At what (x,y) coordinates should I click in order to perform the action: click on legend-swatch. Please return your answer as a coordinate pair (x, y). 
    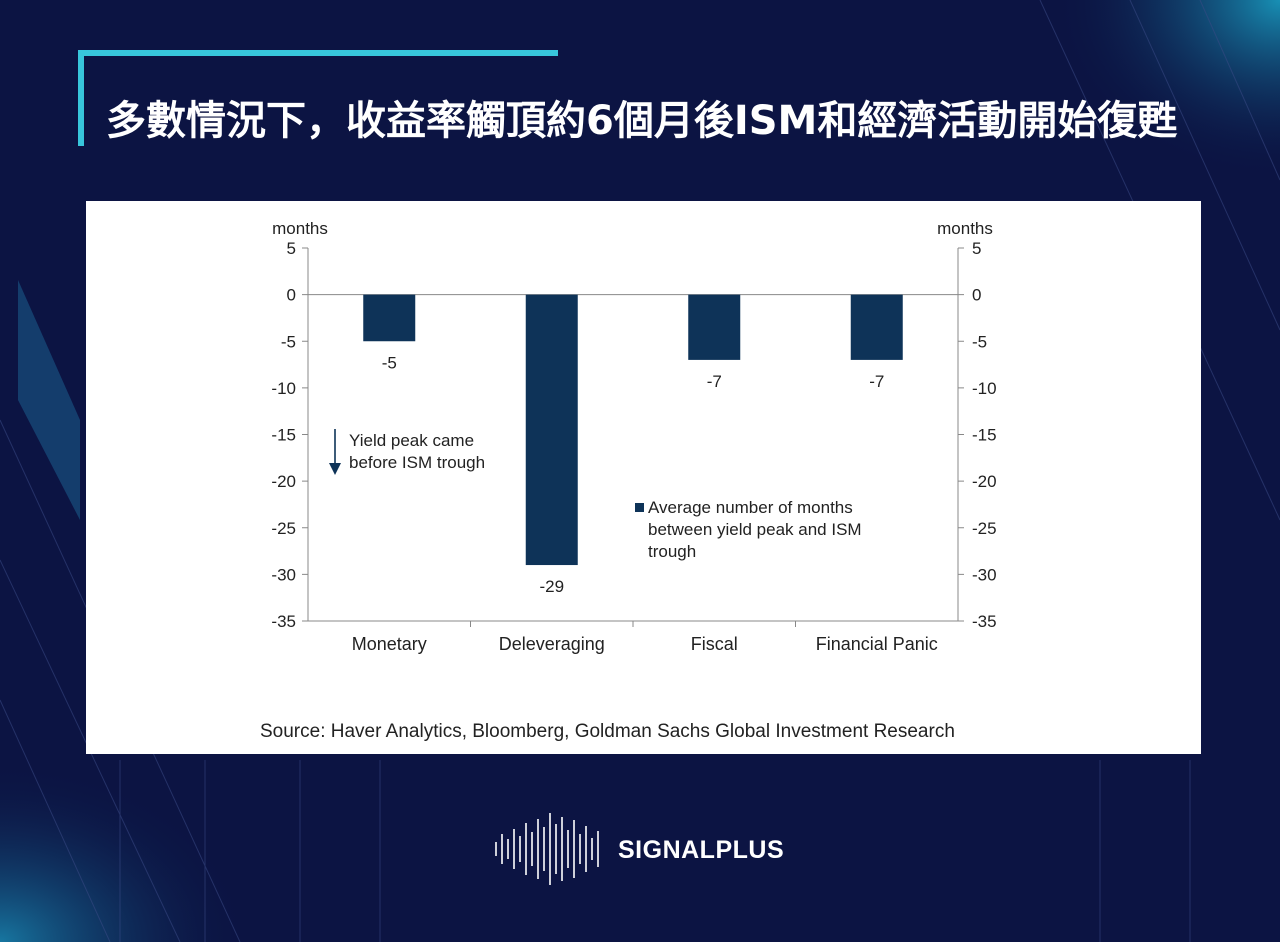
    Looking at the image, I should click on (639, 507).